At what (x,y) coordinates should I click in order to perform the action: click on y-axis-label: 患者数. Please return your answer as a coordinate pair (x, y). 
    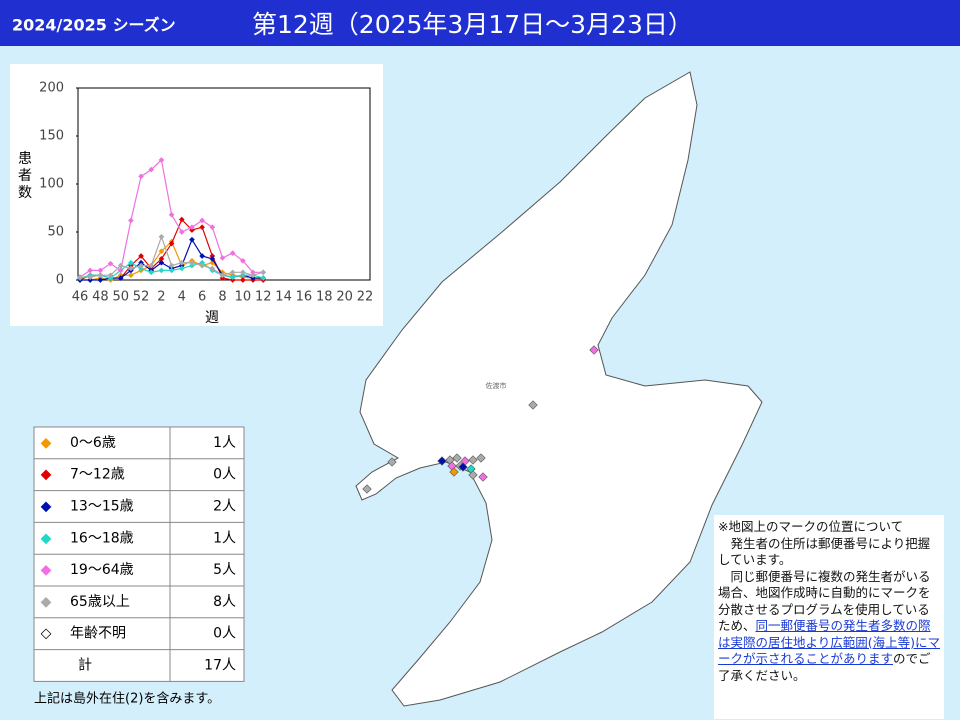
    Looking at the image, I should click on (25, 176).